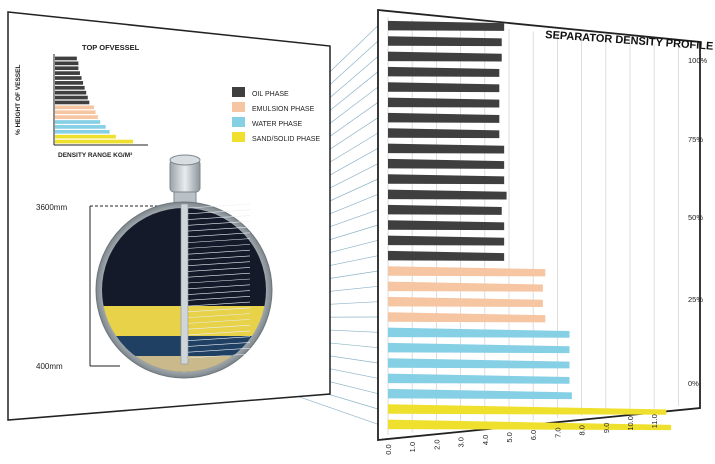 The height and width of the screenshot is (464, 715). I want to click on vessel-bottom-label: 400mm, so click(49, 366).